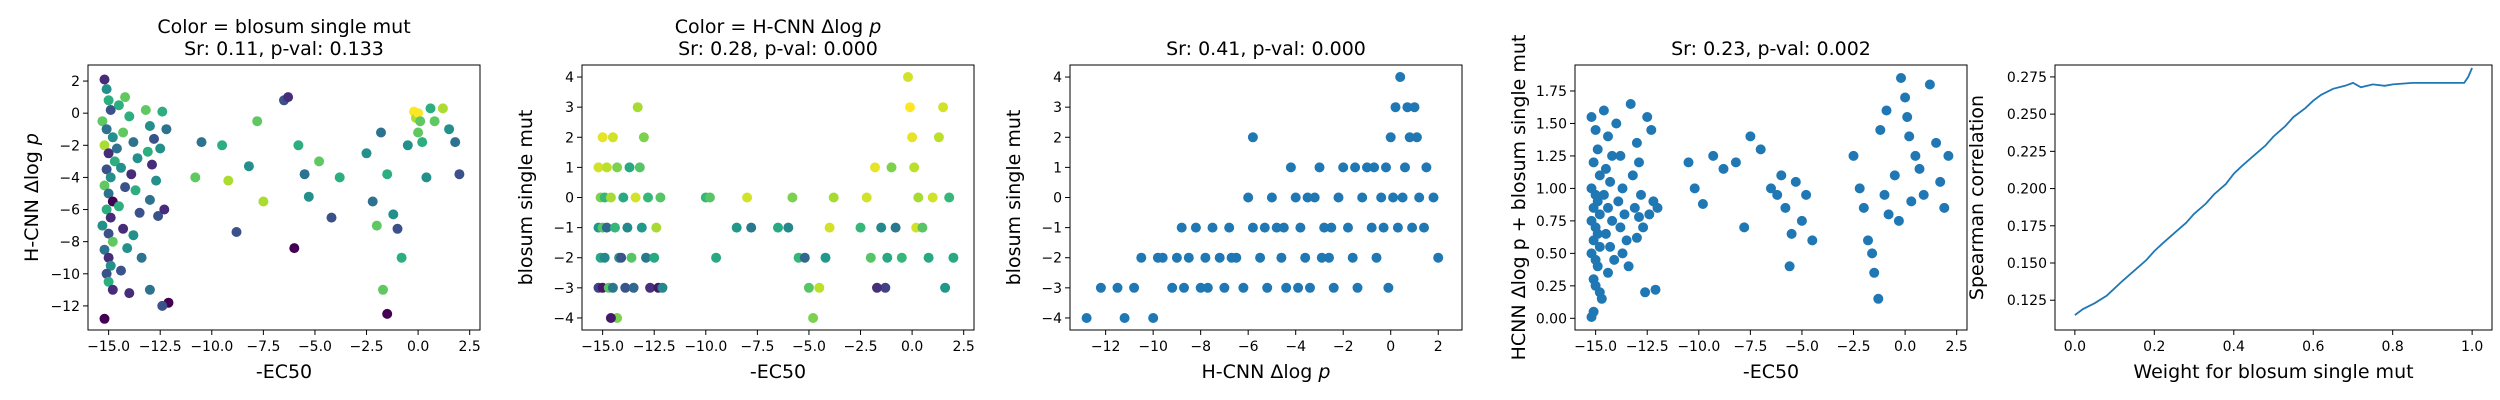 The height and width of the screenshot is (400, 2500). I want to click on chart-title-line: Color = H-CNN Δlog p, so click(778, 27).